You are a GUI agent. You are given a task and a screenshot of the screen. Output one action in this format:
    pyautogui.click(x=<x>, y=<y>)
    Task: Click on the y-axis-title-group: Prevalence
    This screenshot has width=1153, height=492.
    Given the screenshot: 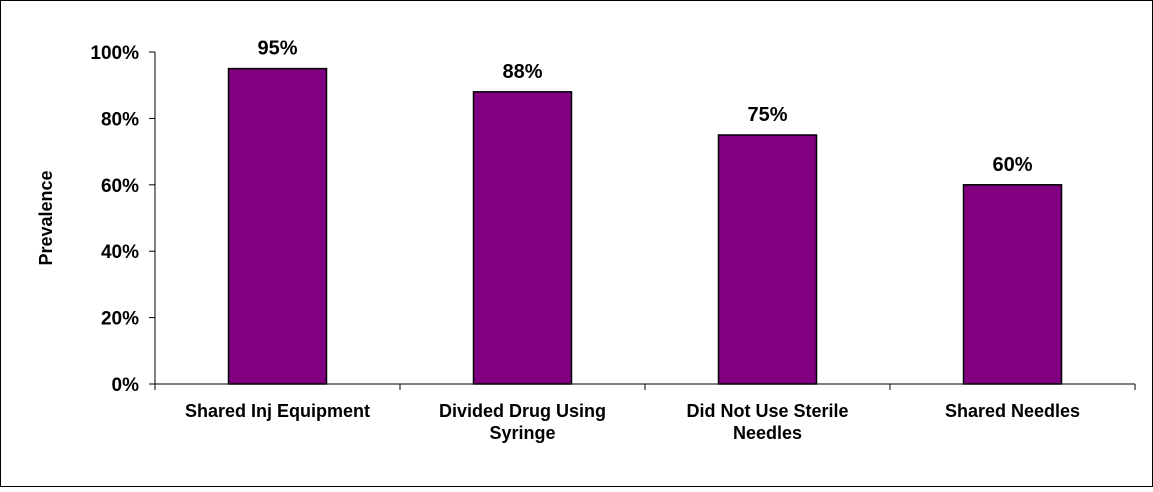 What is the action you would take?
    pyautogui.click(x=46, y=217)
    